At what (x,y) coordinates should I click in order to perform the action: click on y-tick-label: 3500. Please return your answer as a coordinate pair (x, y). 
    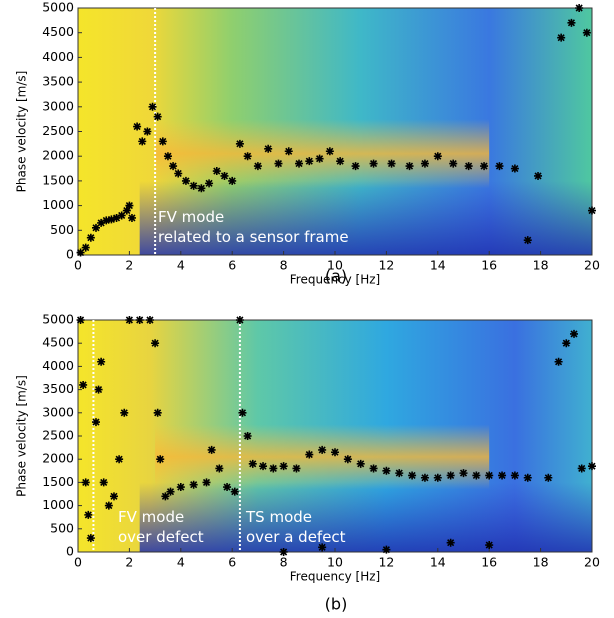
    Looking at the image, I should click on (58, 81).